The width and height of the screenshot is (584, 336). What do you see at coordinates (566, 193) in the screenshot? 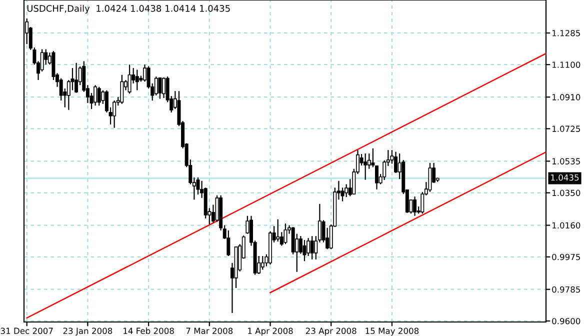
I see `y-tick-label: 1.0350` at bounding box center [566, 193].